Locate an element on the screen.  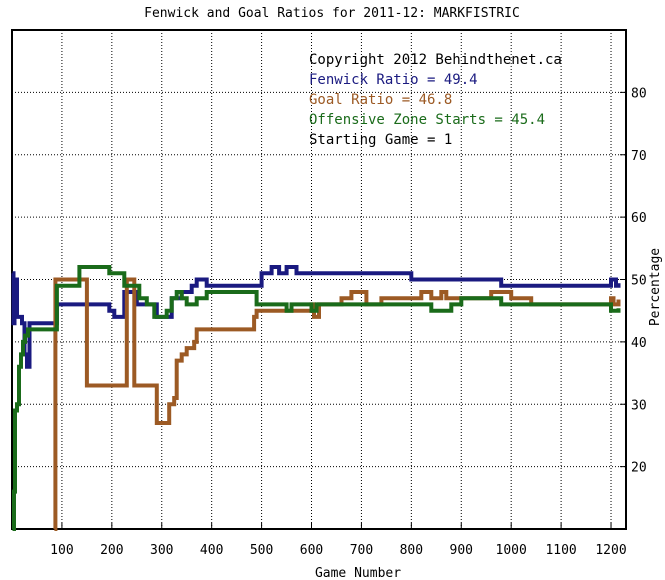
x-tick-label: 400 is located at coordinates (211, 550).